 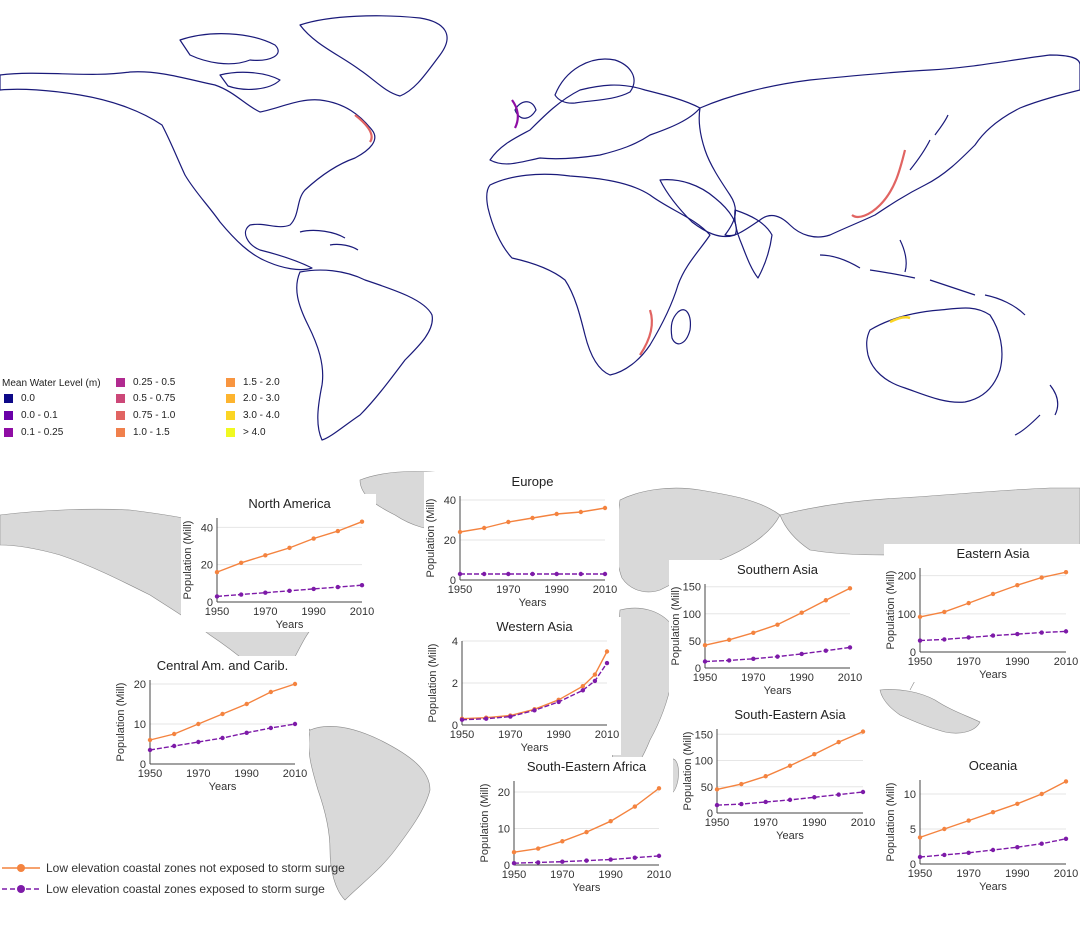 What do you see at coordinates (253, 382) in the screenshot?
I see `legend-item: 1.5 - 2.0` at bounding box center [253, 382].